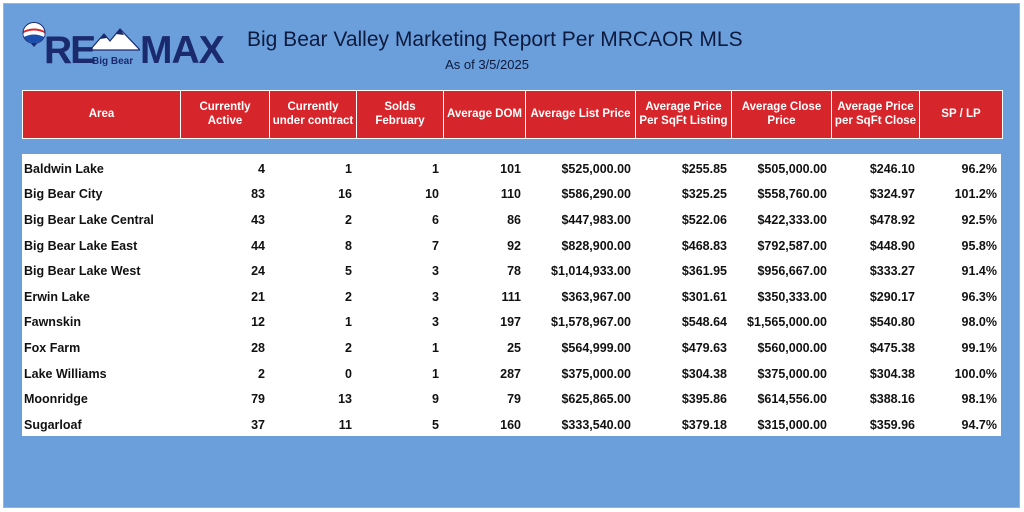 The image size is (1024, 512). I want to click on cell-area: Erwin Lake, so click(57, 296).